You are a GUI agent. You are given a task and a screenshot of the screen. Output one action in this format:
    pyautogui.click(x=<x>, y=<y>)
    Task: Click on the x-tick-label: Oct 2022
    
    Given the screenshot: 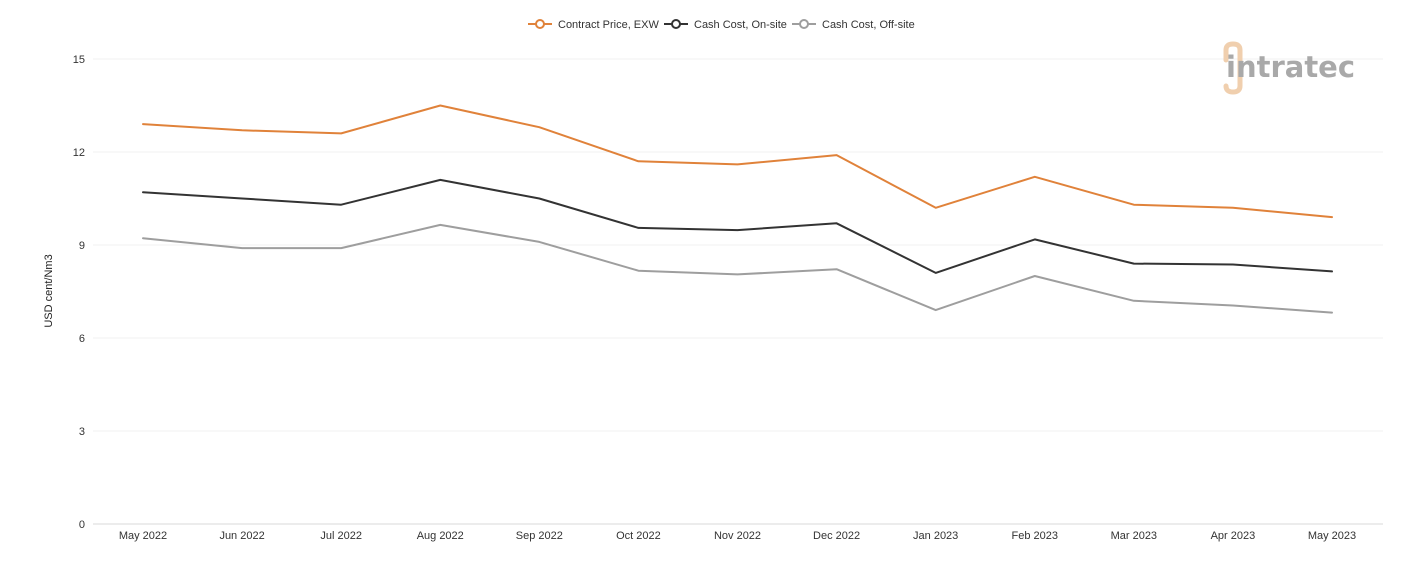 What is the action you would take?
    pyautogui.click(x=638, y=536)
    